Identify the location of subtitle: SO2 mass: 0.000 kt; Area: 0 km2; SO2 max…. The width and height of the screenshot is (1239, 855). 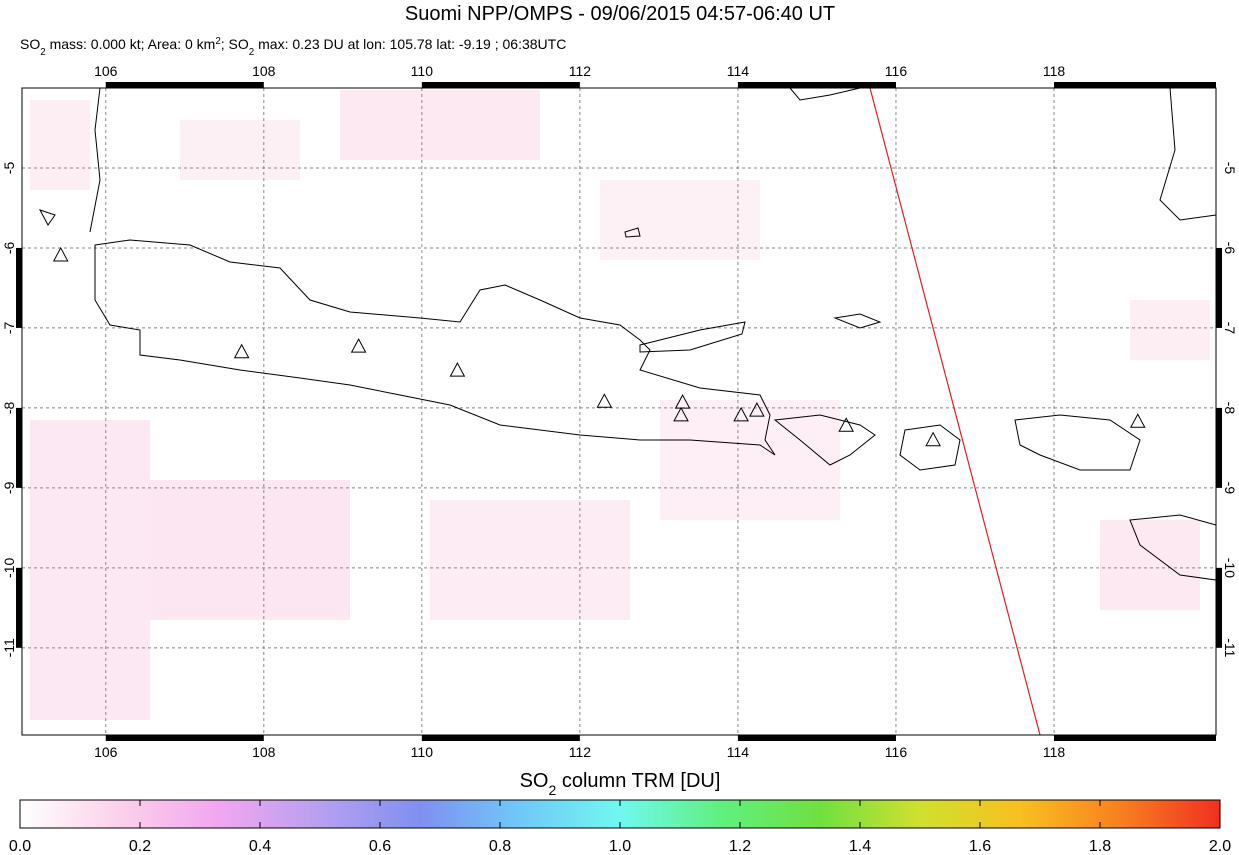
(293, 47).